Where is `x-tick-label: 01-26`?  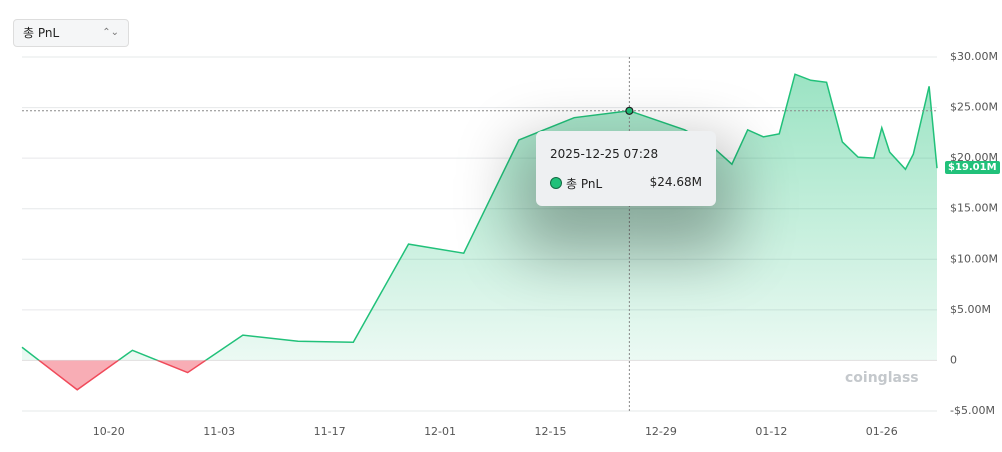 x-tick-label: 01-26 is located at coordinates (882, 431).